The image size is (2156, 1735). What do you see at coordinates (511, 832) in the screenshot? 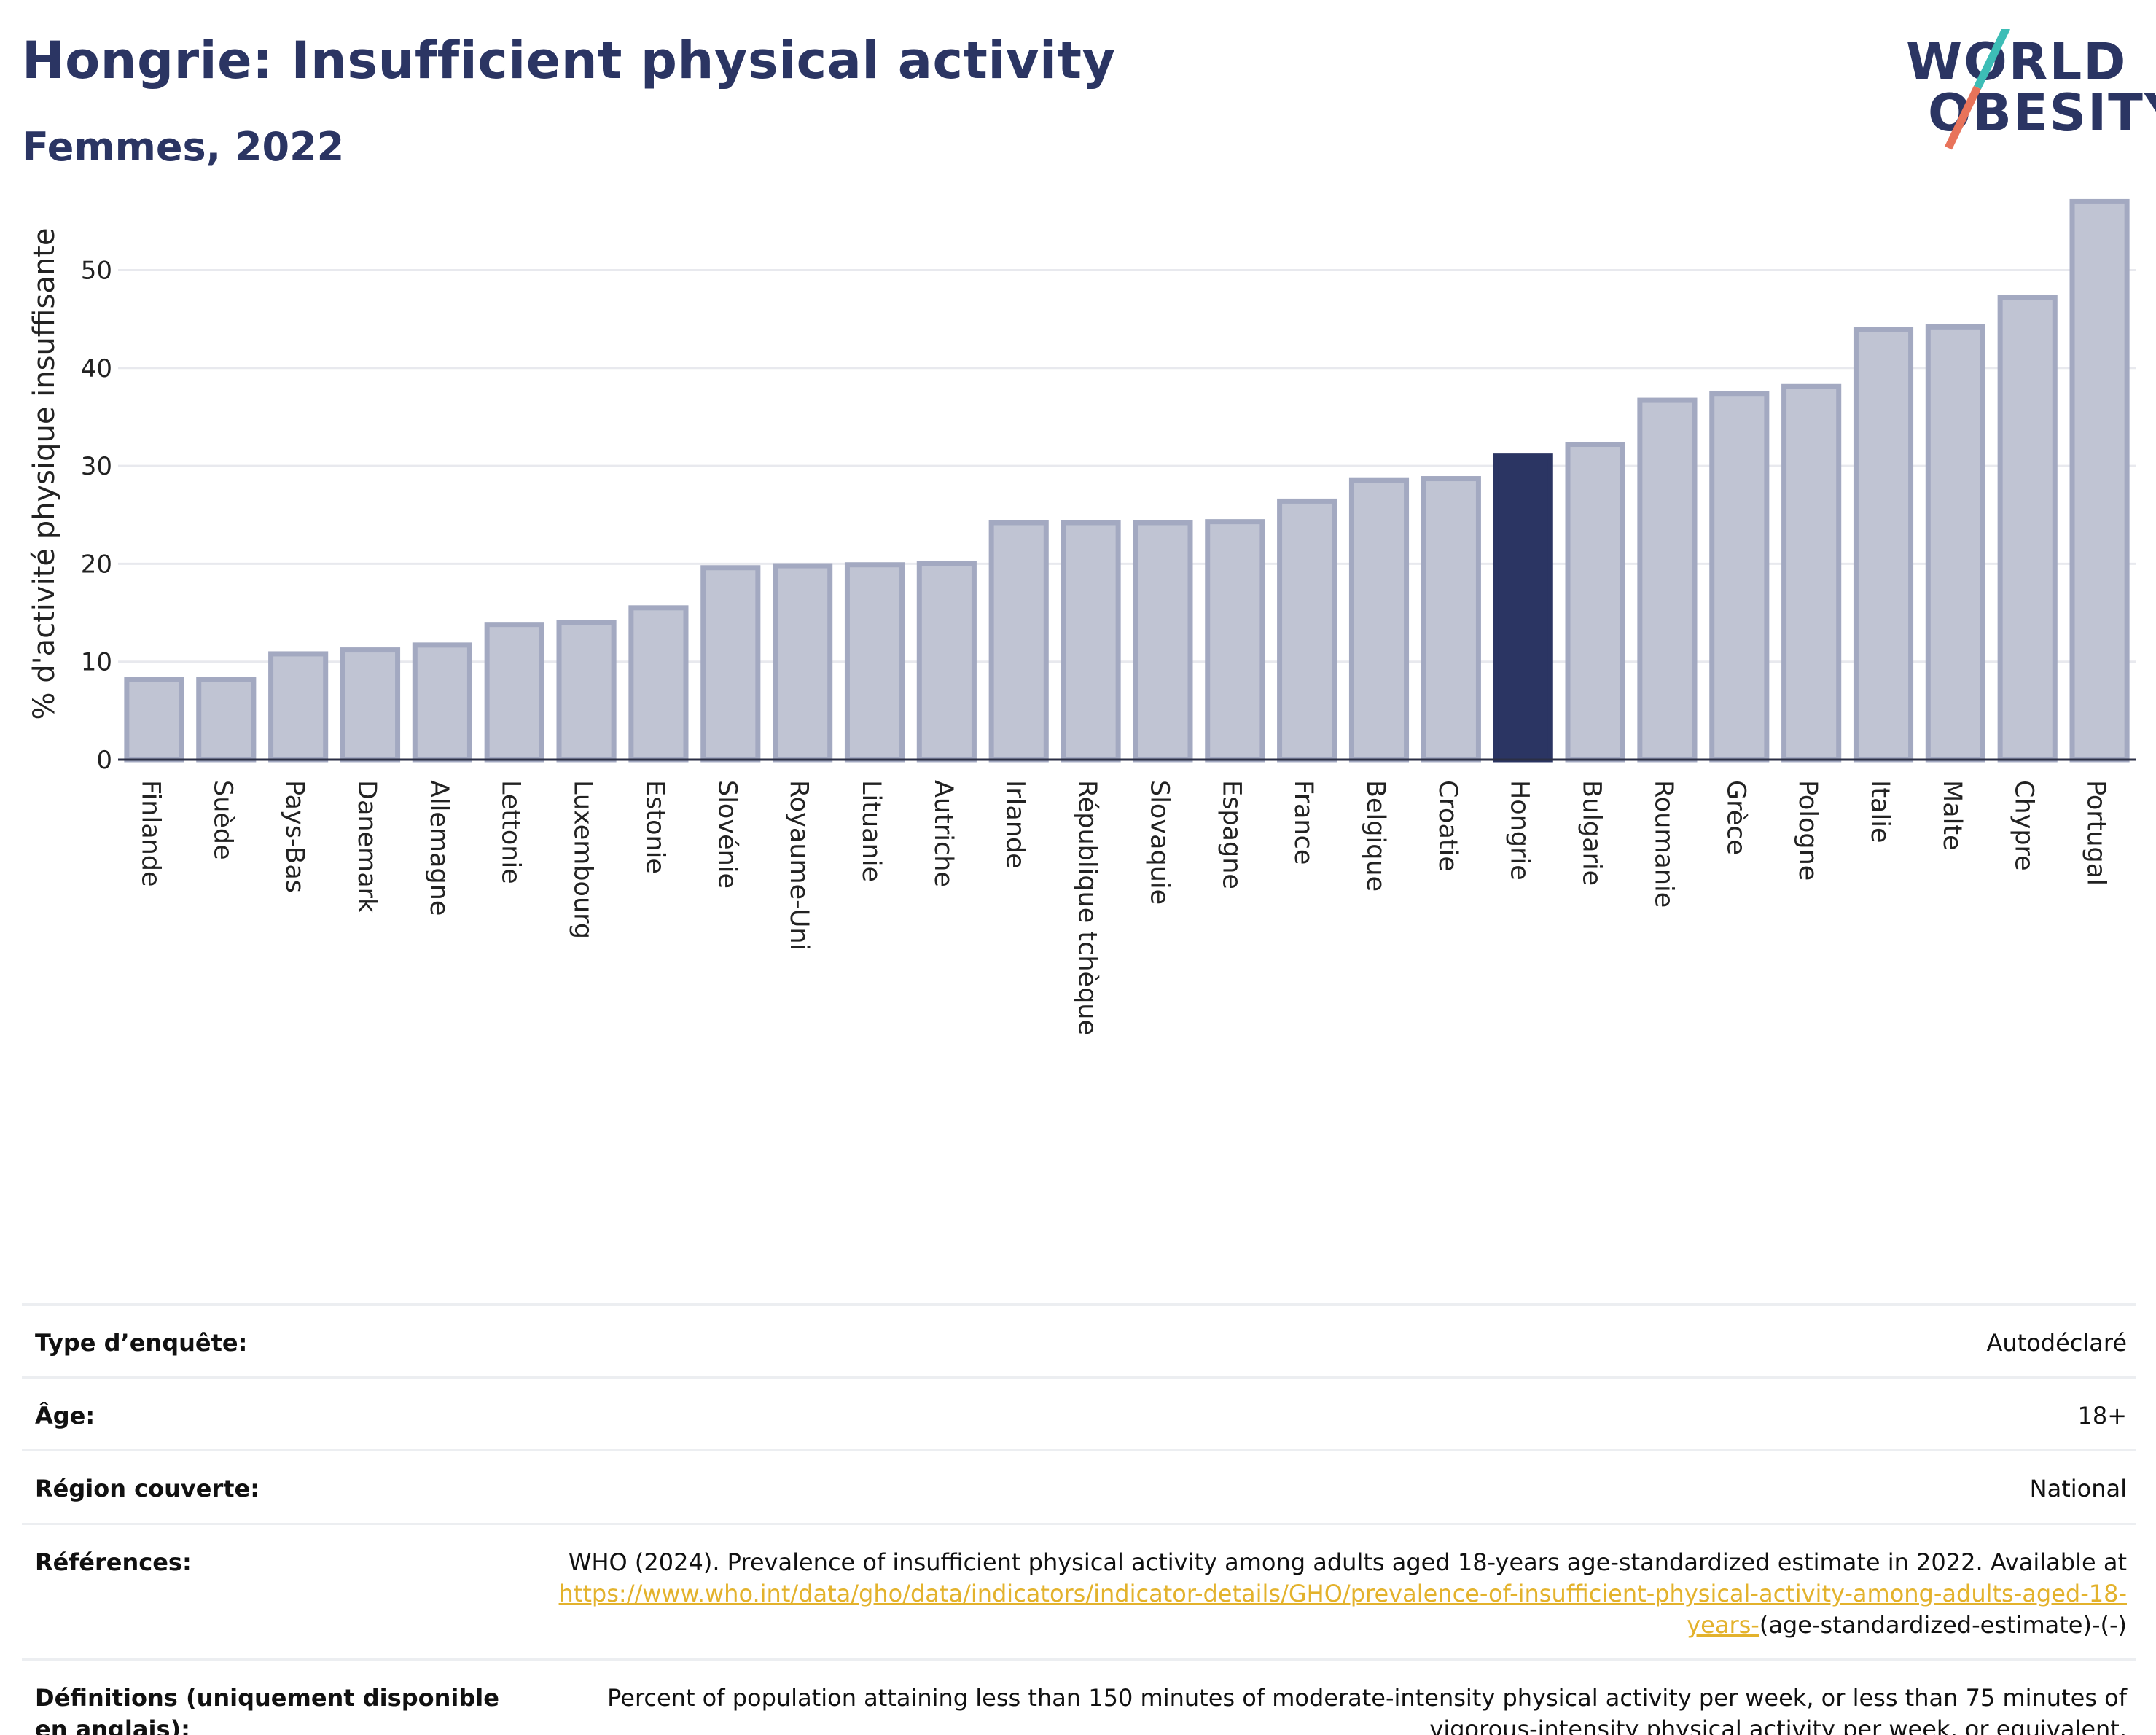
I see `x-category-label: Lettonie` at bounding box center [511, 832].